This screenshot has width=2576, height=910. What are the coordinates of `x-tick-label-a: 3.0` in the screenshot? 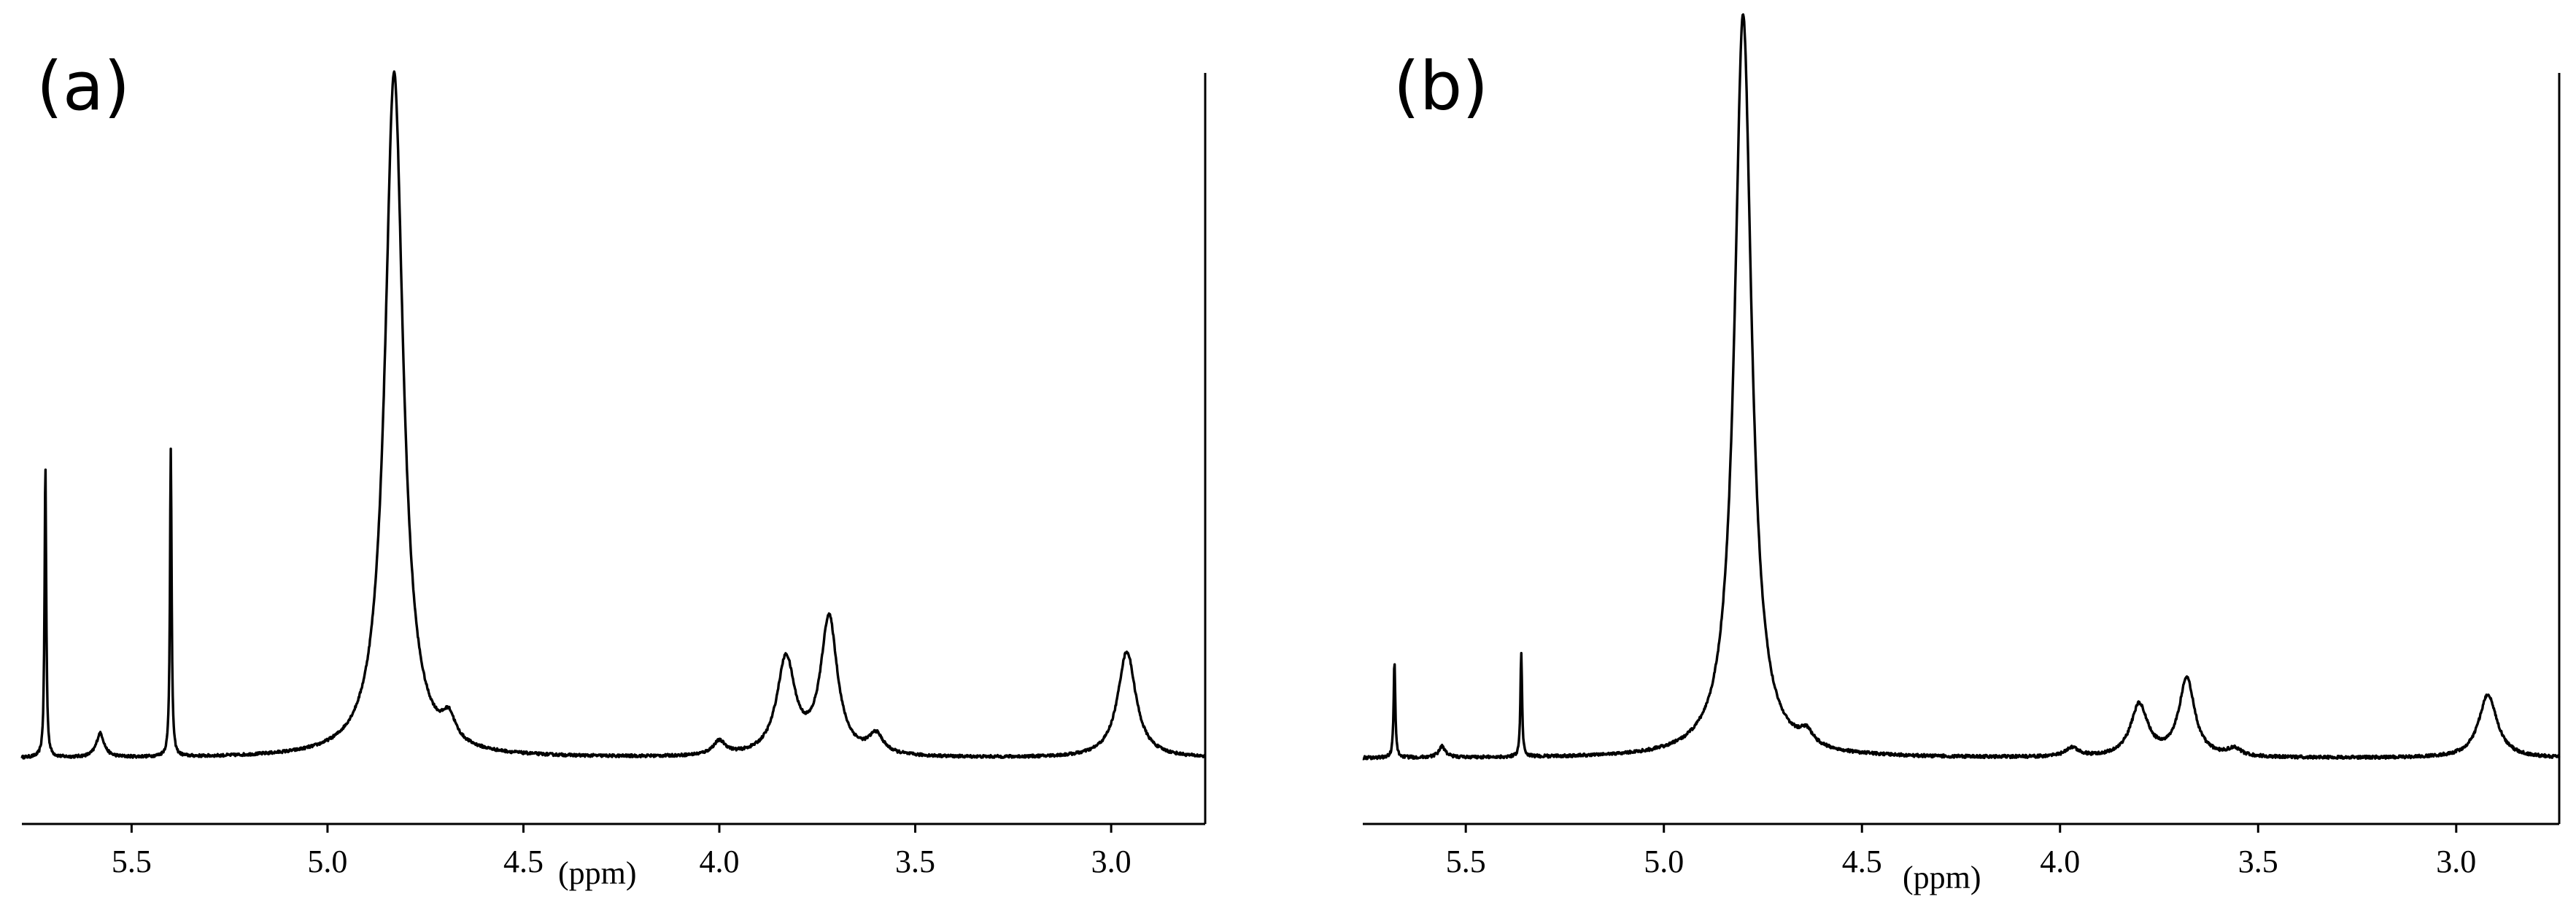 It's located at (1111, 861).